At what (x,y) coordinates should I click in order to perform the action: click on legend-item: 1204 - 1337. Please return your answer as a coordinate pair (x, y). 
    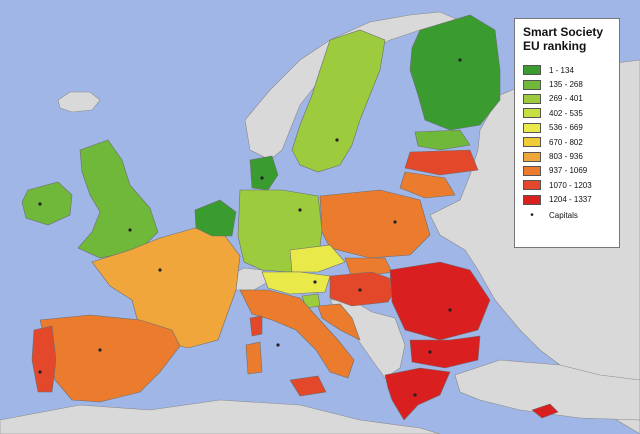
    Looking at the image, I should click on (568, 200).